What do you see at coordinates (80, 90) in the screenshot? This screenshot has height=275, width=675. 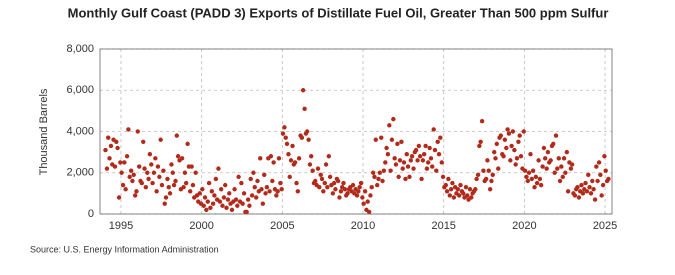 I see `y-tick-label: 6,000` at bounding box center [80, 90].